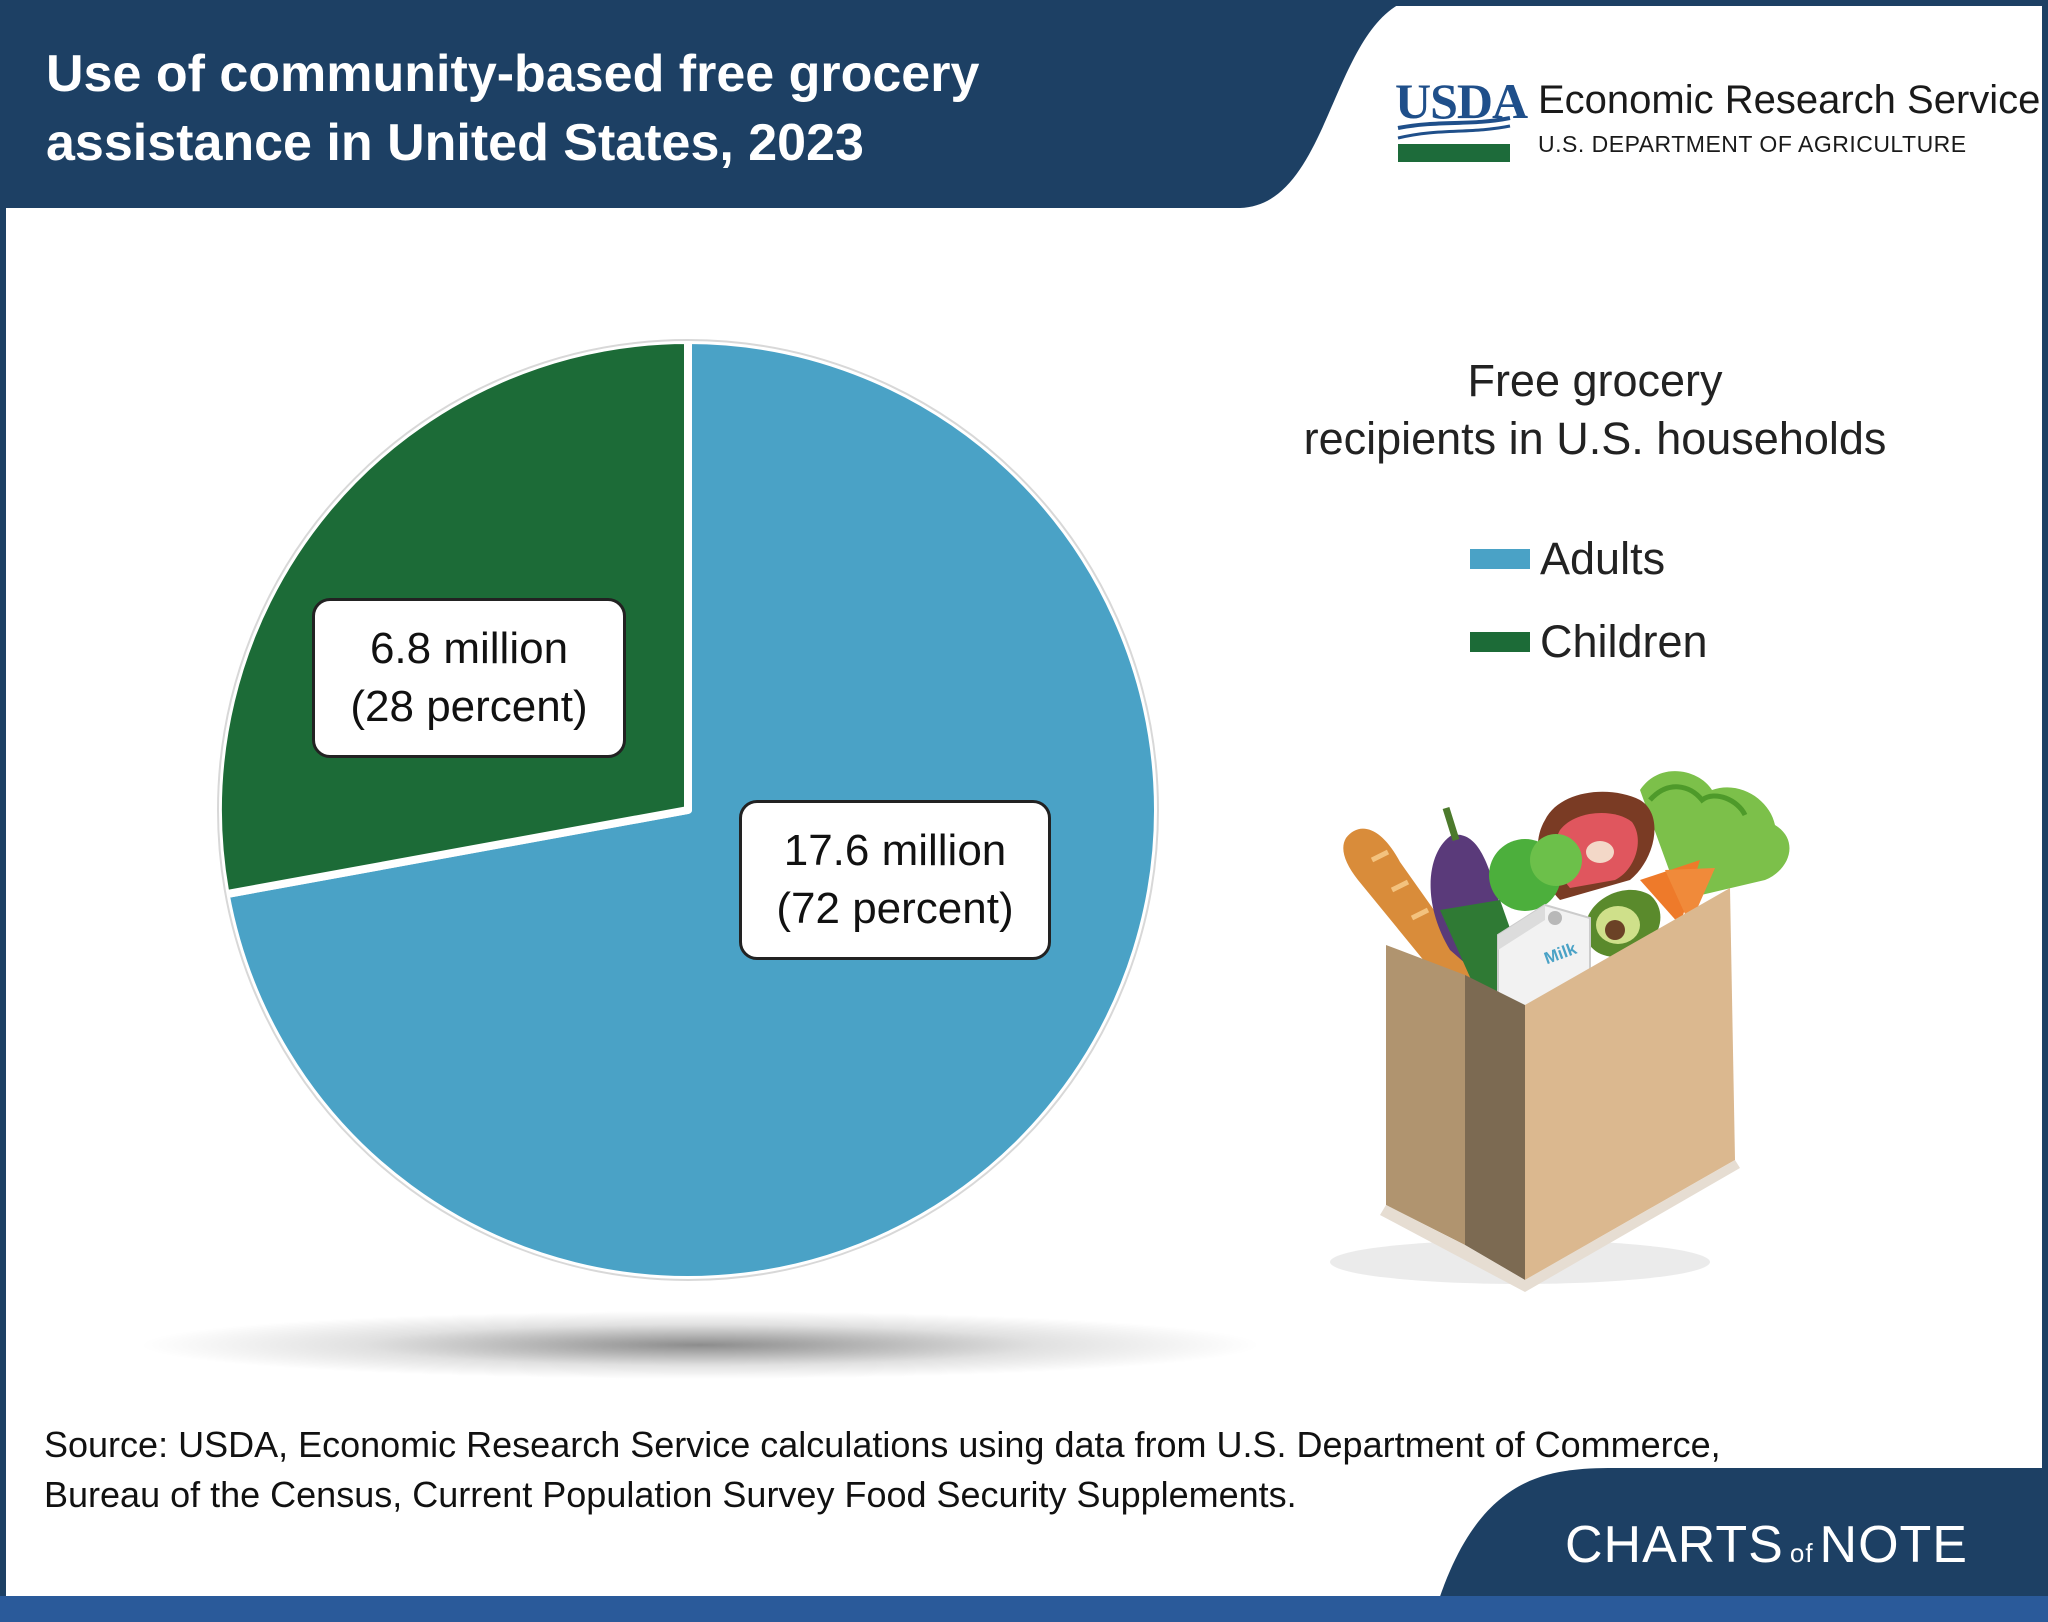 This screenshot has width=2048, height=1622. Describe the element at coordinates (513, 74) in the screenshot. I see `title-line-1: Use of community-based free grocery` at that location.